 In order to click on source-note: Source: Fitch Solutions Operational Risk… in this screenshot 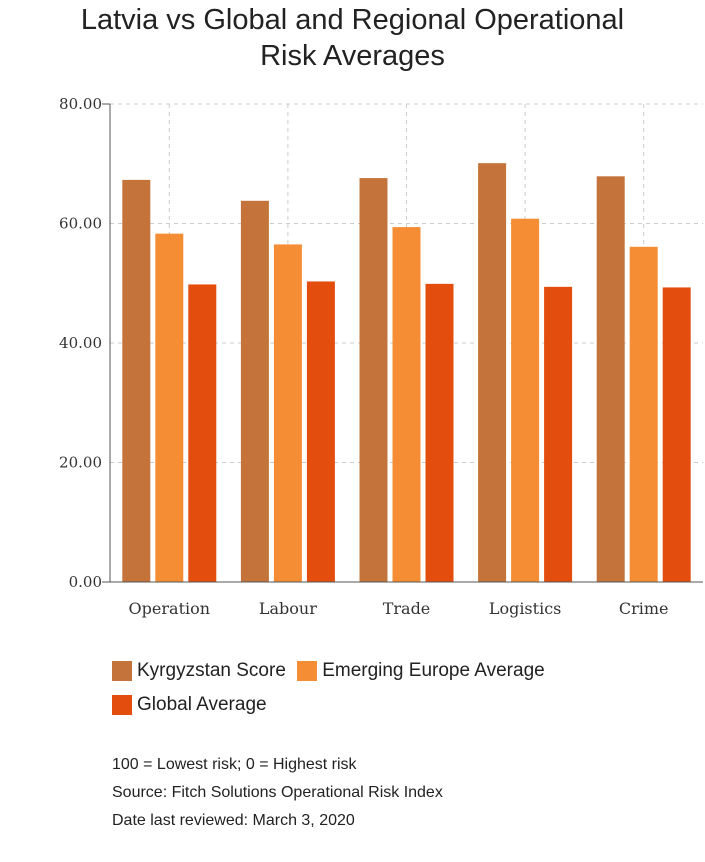, I will do `click(277, 792)`.